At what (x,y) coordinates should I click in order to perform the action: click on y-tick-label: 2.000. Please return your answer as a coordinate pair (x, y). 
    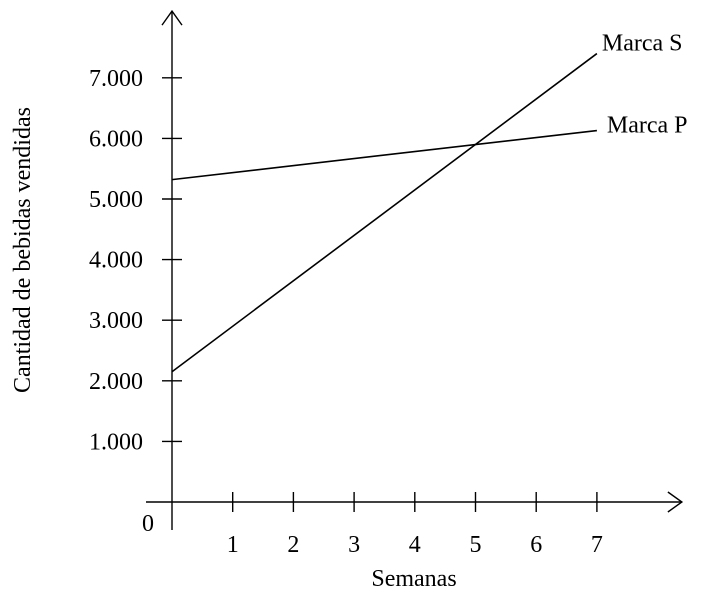
    Looking at the image, I should click on (116, 382).